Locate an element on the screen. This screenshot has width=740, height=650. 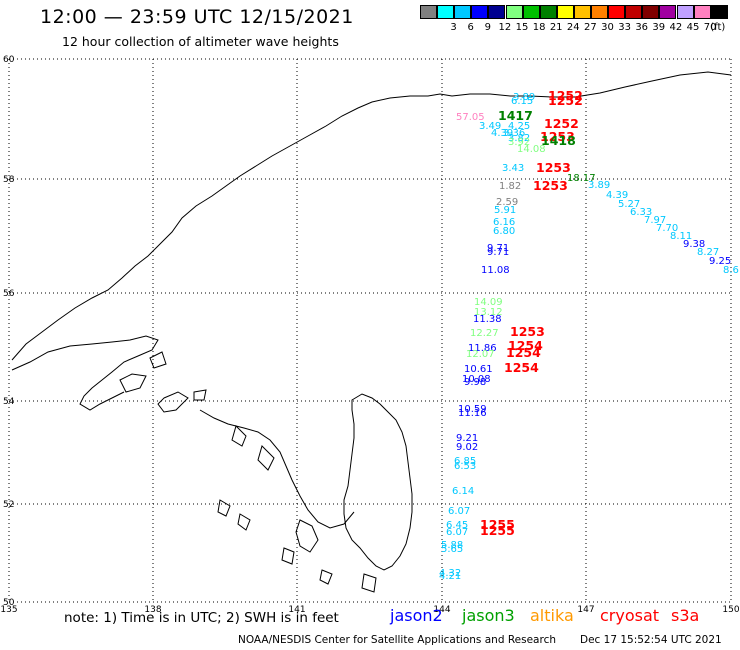
wave-height-label: 5.65 is located at coordinates (452, 549).